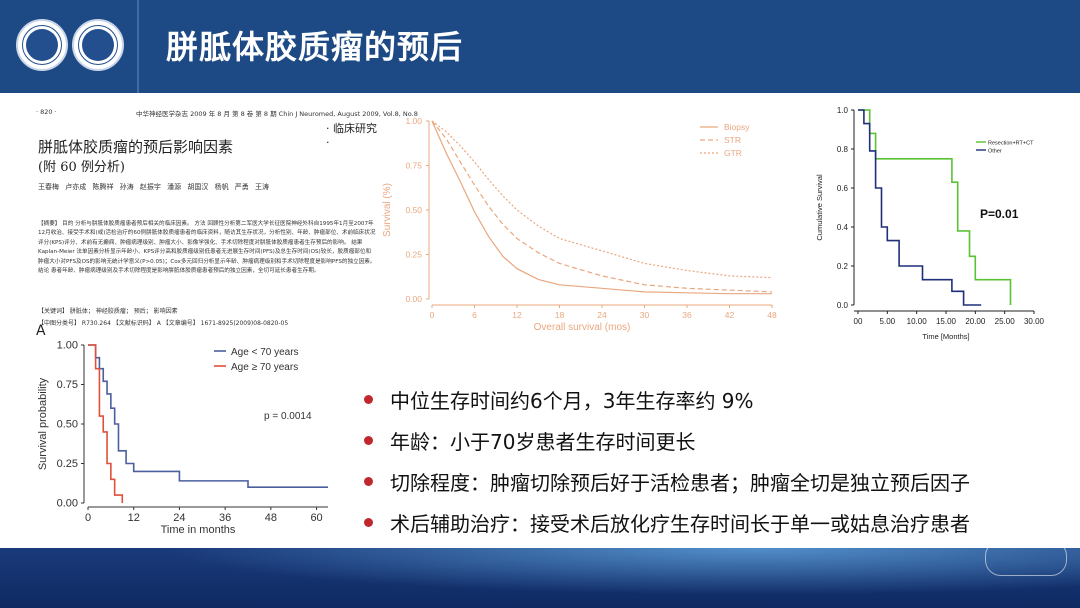  What do you see at coordinates (138, 46) in the screenshot?
I see `header-divider` at bounding box center [138, 46].